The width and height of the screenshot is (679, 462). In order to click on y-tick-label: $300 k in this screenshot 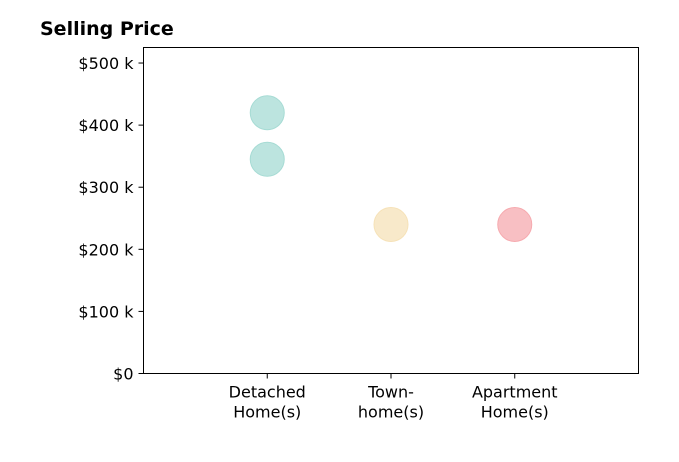, I will do `click(106, 187)`.